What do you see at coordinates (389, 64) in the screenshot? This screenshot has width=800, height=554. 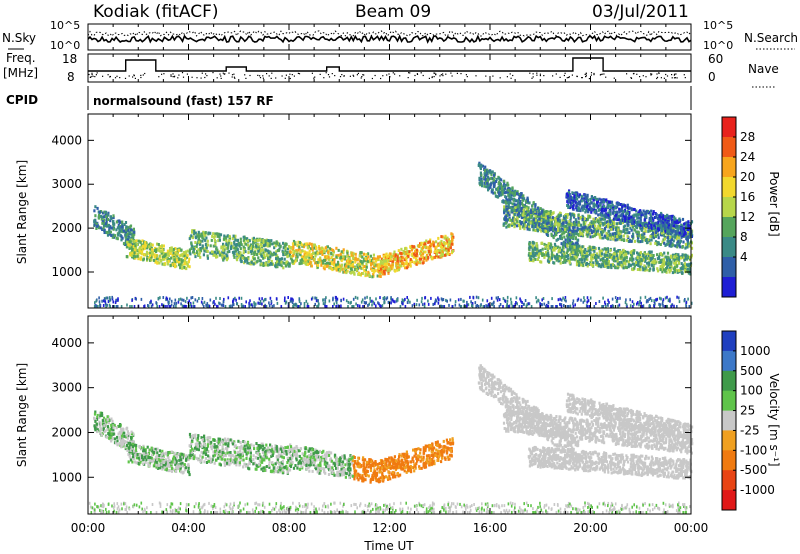 I see `freq-line` at bounding box center [389, 64].